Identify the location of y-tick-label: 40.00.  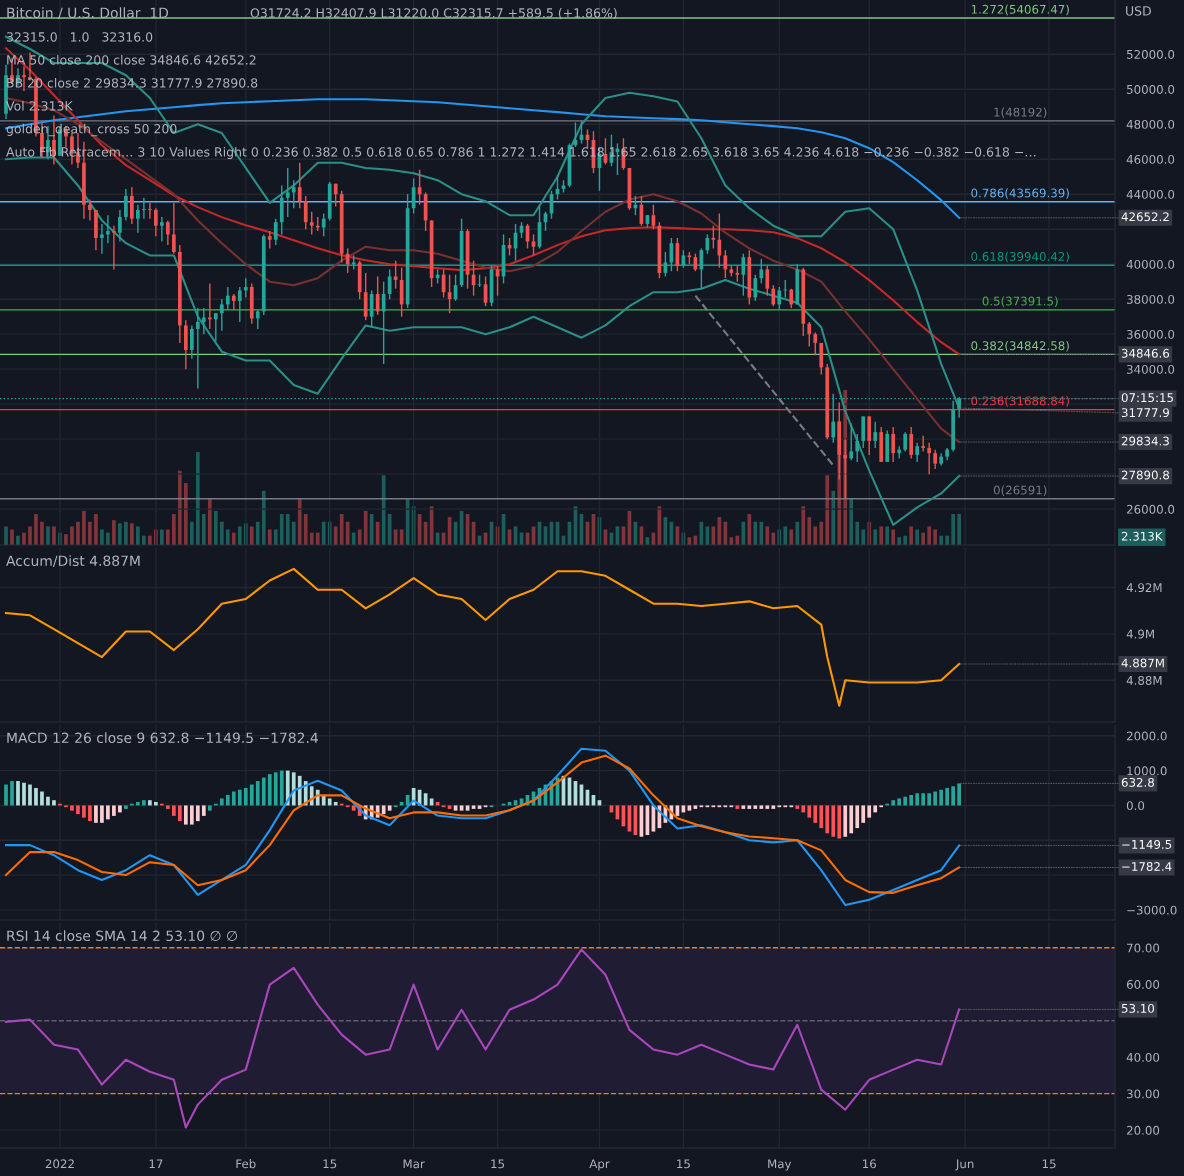
(1143, 1057).